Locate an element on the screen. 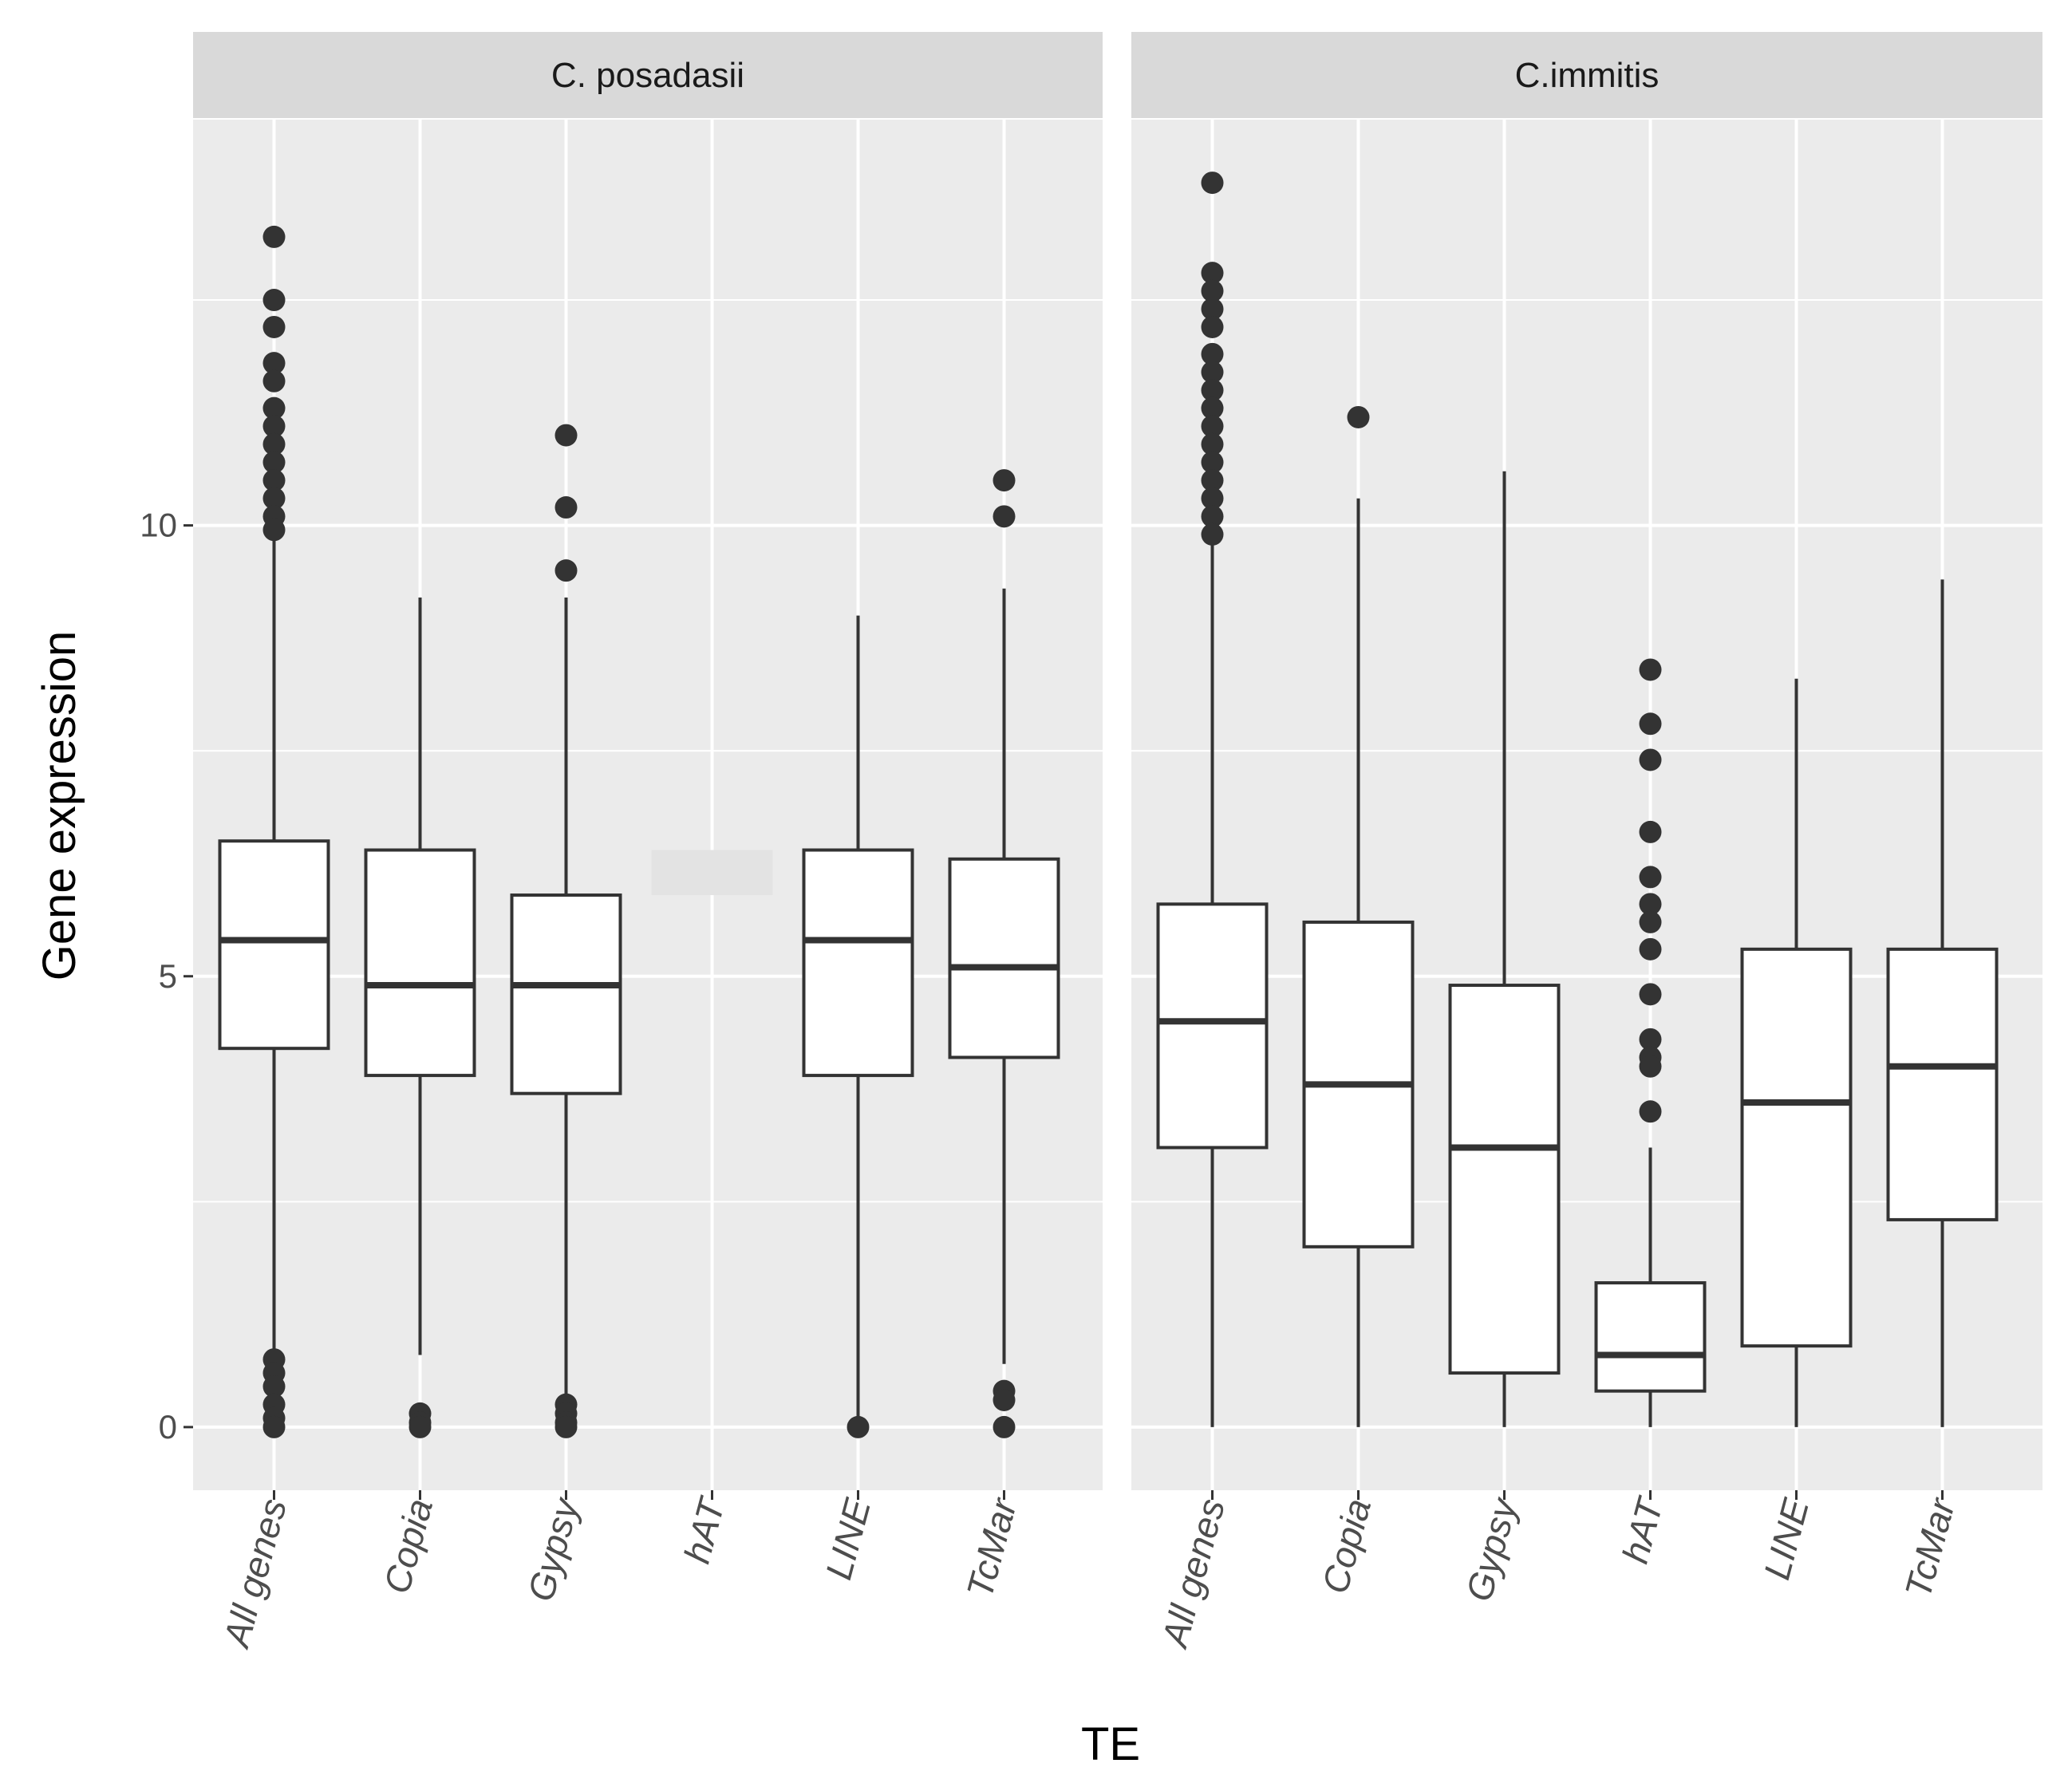  y-axis-title: Gene expression is located at coordinates (59, 805).